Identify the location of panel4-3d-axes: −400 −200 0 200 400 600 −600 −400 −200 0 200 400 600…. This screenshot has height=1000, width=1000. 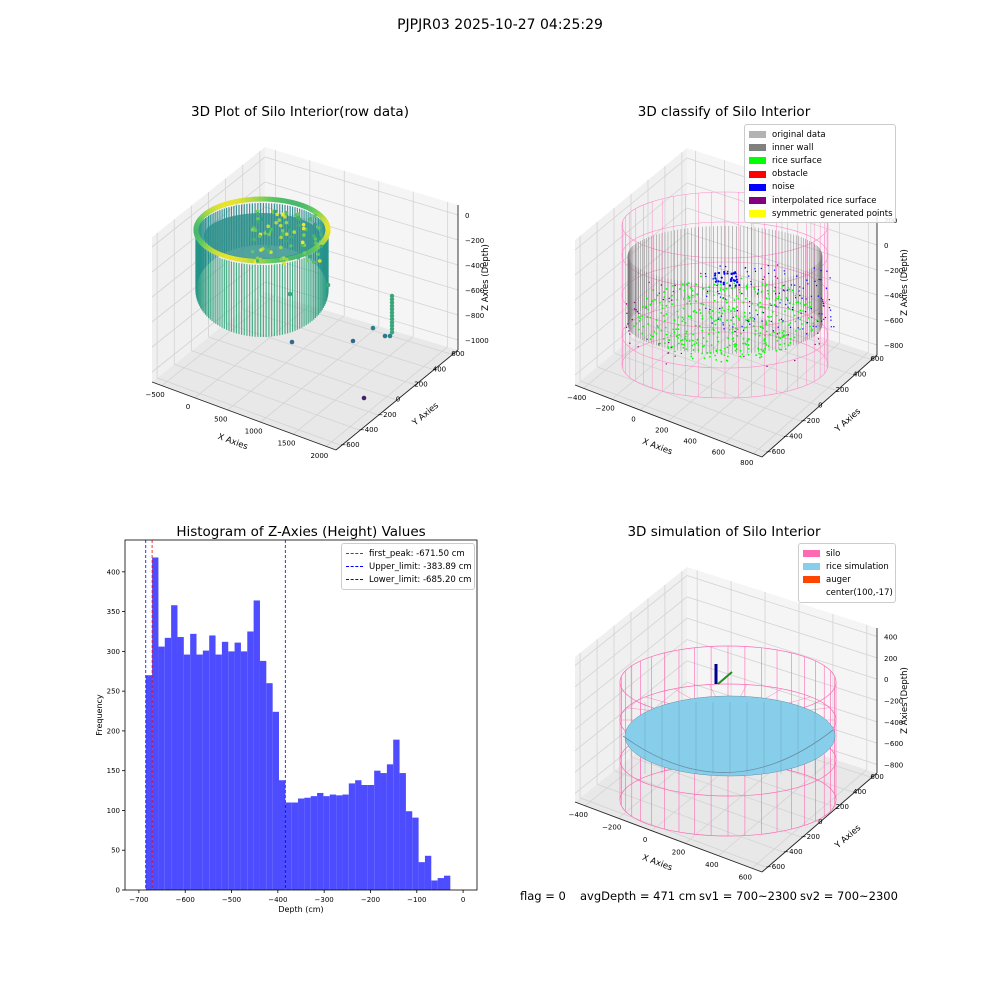
(739, 724).